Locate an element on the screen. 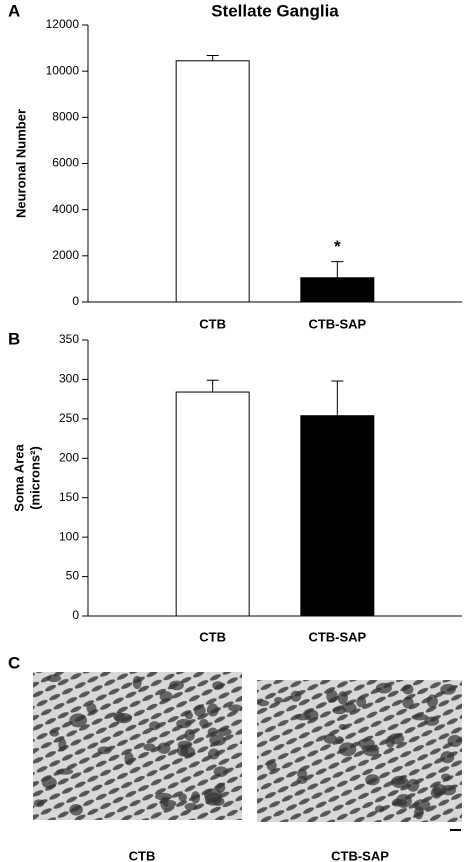  x-tick-label: CTB-SAP is located at coordinates (337, 636).